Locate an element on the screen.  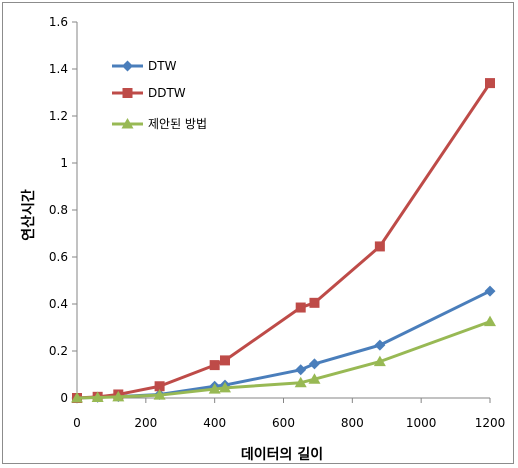
y-tick-label: 0.4 is located at coordinates (58, 304).